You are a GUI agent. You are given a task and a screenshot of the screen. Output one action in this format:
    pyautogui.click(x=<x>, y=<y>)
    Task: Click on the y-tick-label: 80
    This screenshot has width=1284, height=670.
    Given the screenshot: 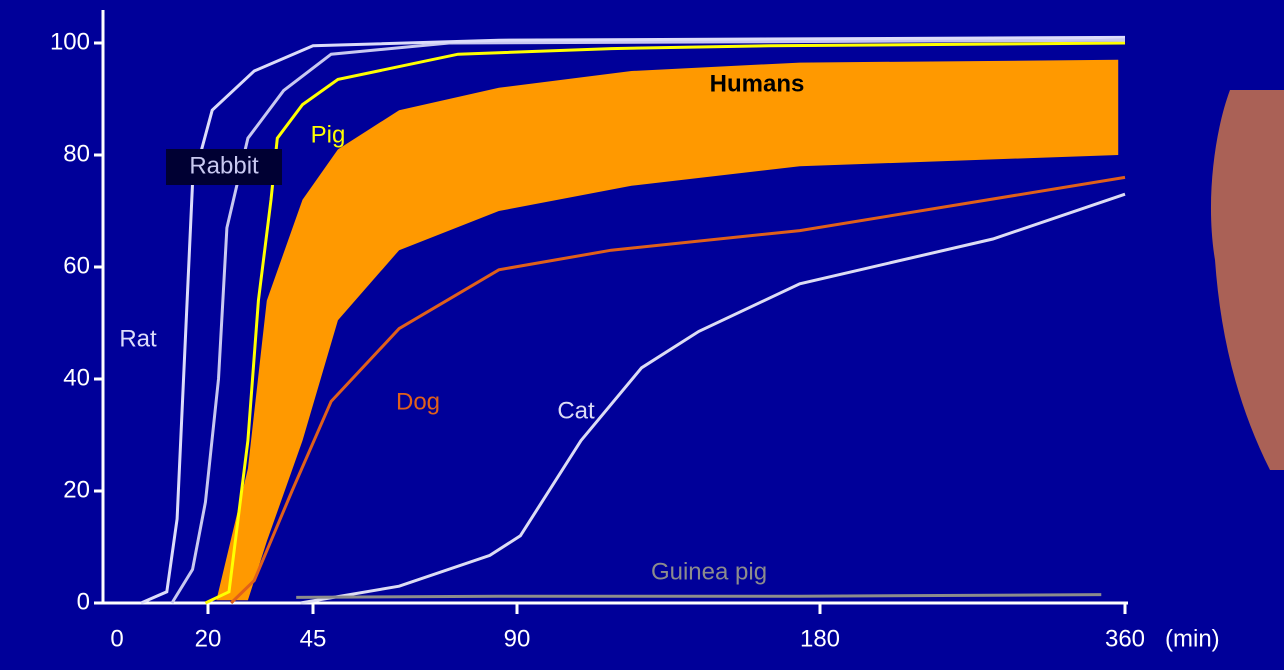 What is the action you would take?
    pyautogui.click(x=76, y=153)
    